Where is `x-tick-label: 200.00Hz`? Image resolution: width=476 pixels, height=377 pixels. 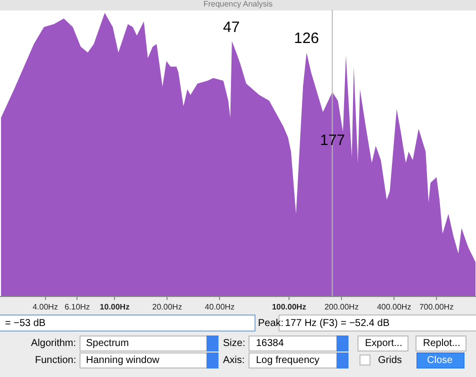 x-tick-label: 200.00Hz is located at coordinates (341, 307).